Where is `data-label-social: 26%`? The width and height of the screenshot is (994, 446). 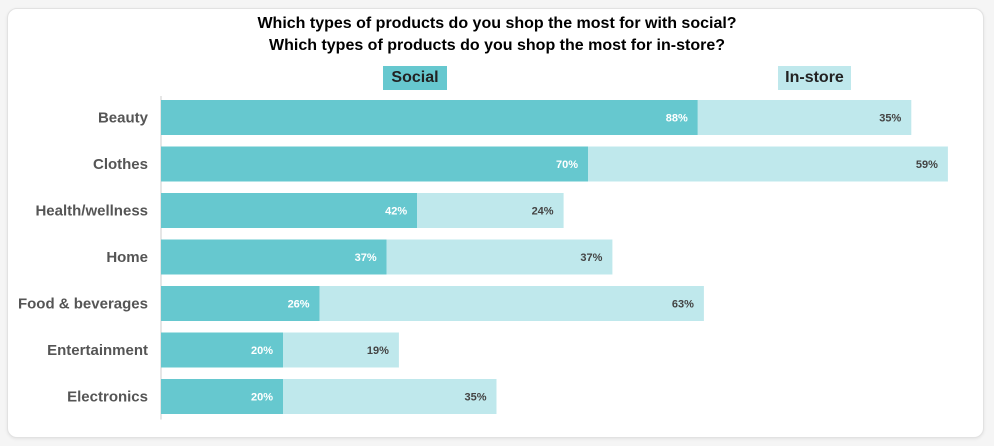
data-label-social: 26% is located at coordinates (299, 305).